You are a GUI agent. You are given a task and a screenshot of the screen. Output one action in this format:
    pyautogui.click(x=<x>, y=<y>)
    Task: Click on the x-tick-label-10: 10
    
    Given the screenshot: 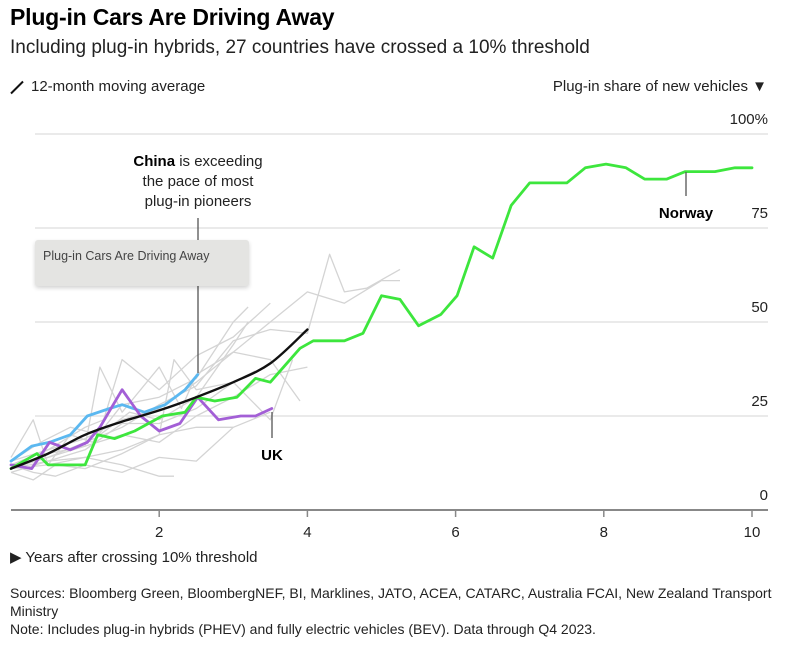 What is the action you would take?
    pyautogui.click(x=752, y=532)
    